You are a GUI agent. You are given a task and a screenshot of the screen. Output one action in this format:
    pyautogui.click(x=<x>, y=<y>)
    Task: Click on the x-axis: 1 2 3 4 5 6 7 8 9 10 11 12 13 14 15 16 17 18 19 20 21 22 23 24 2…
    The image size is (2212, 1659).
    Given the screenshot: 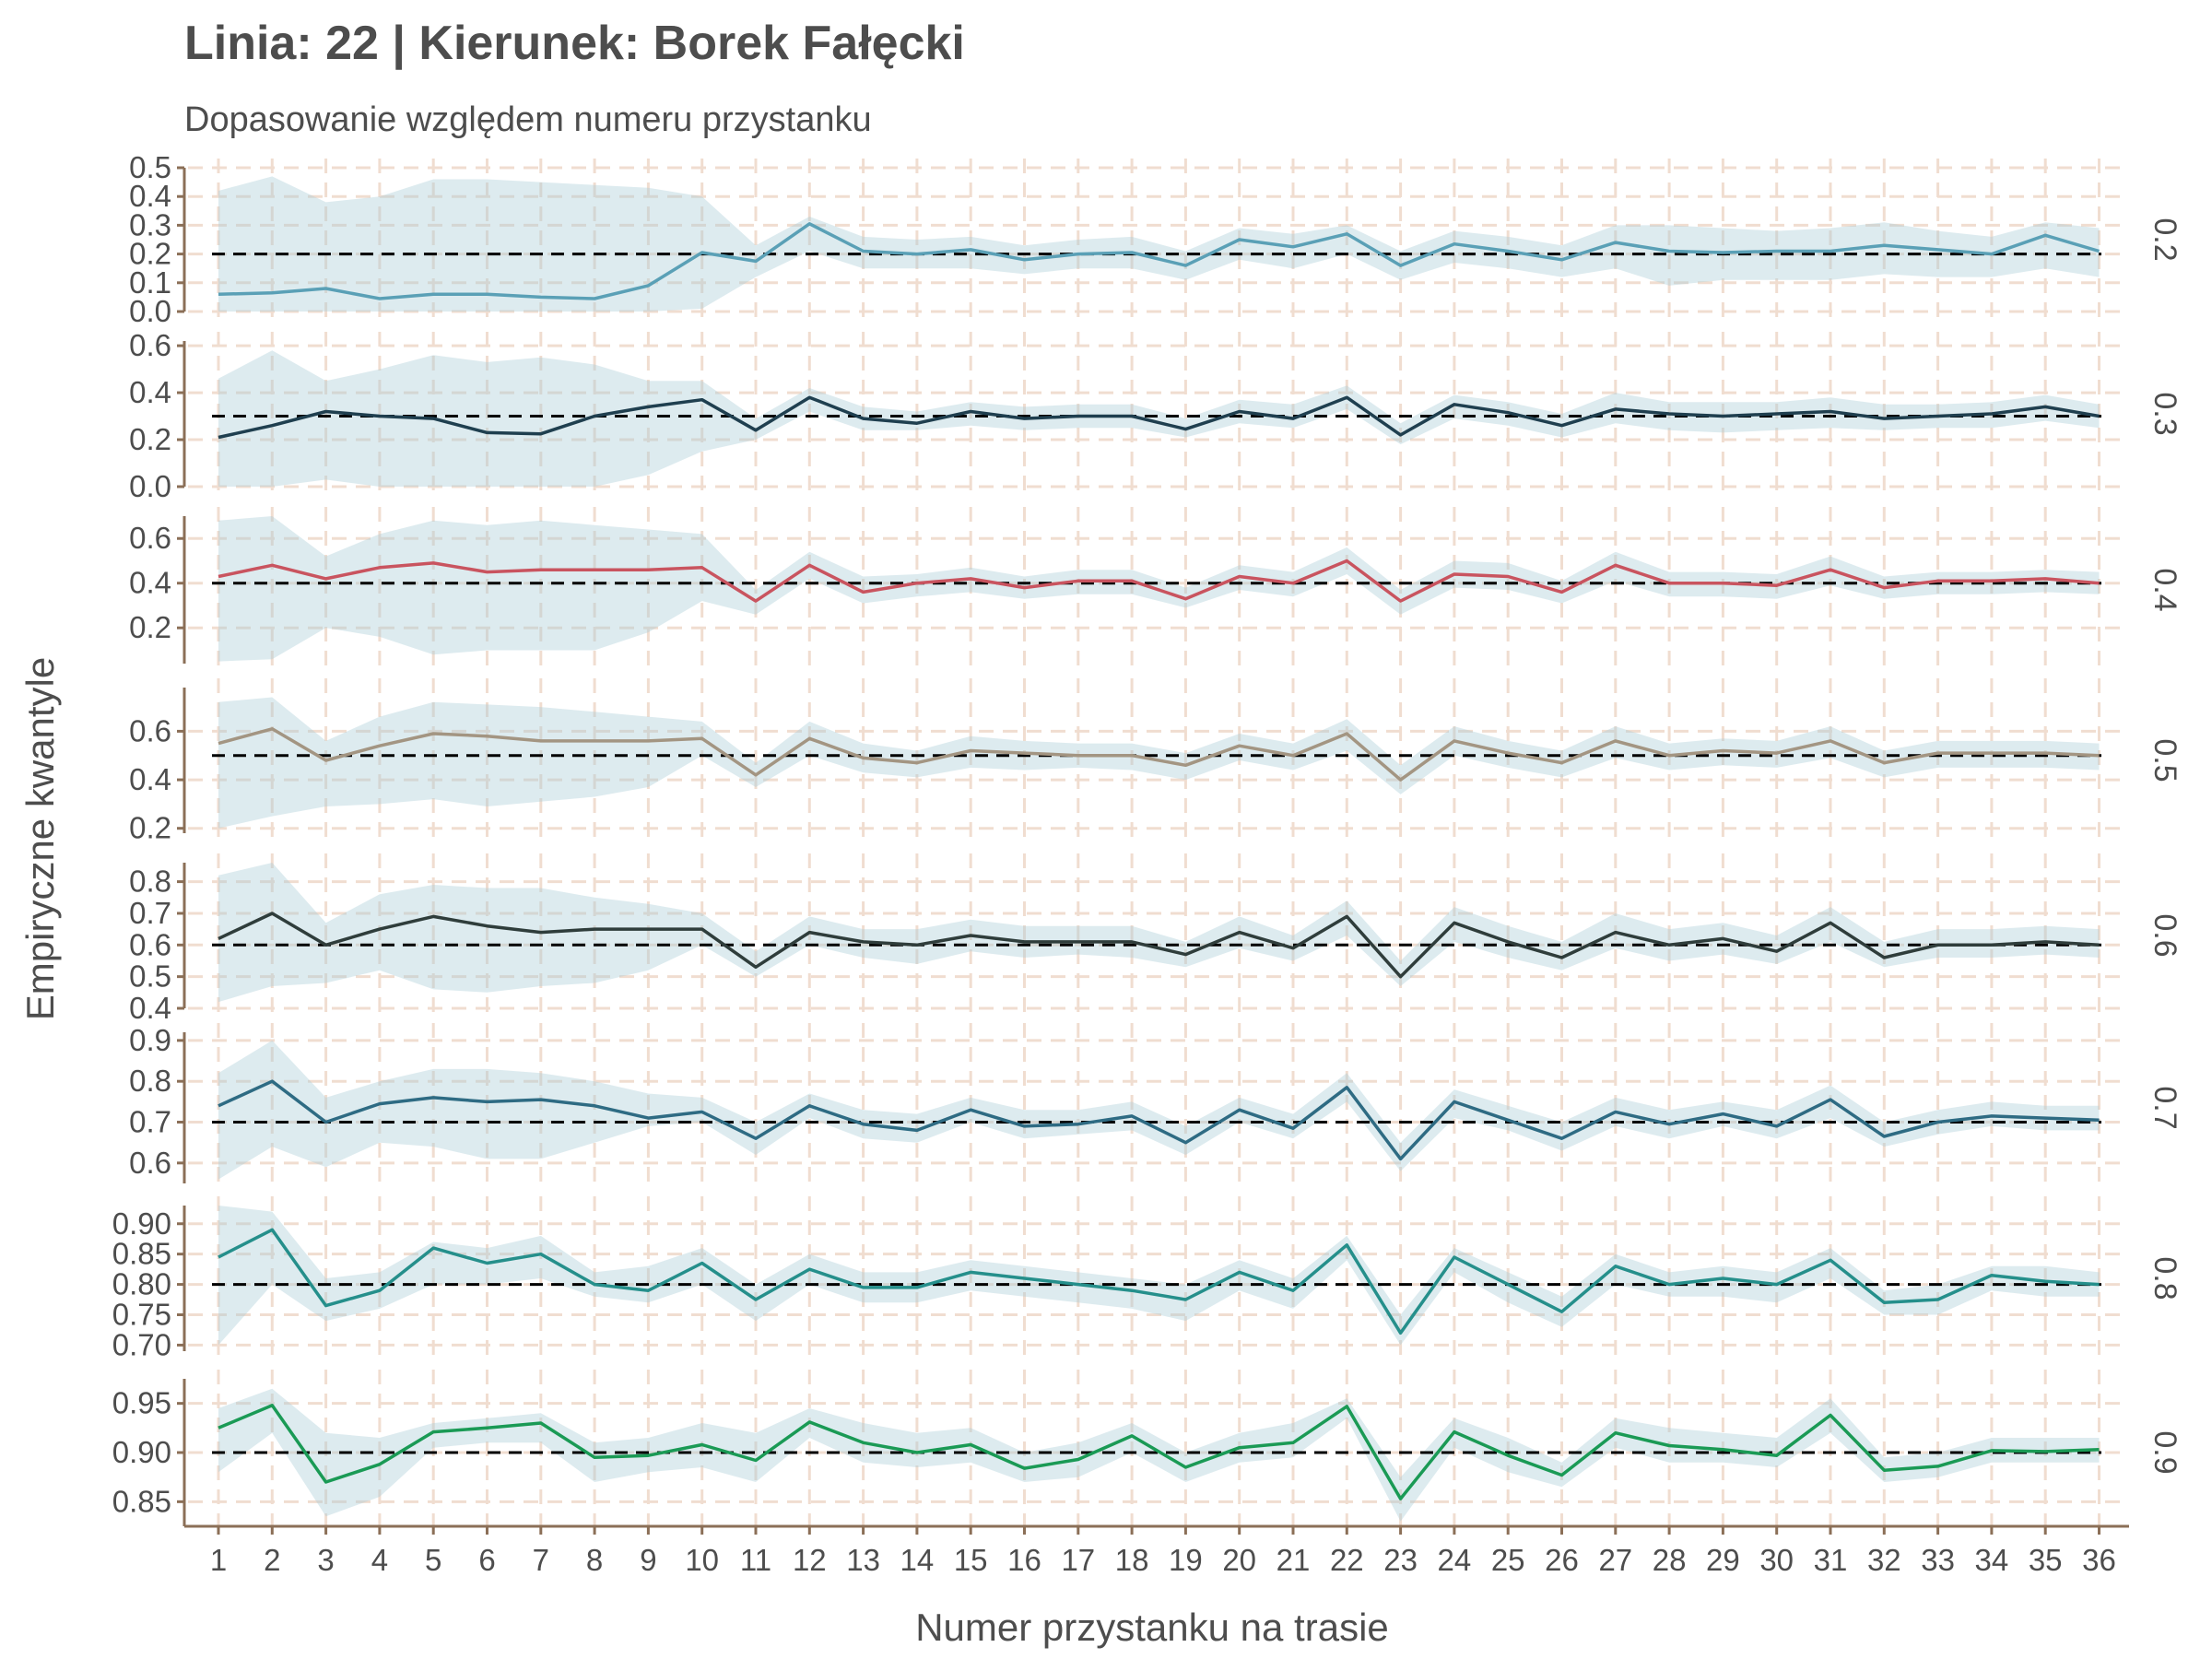 What is the action you would take?
    pyautogui.click(x=1156, y=1550)
    